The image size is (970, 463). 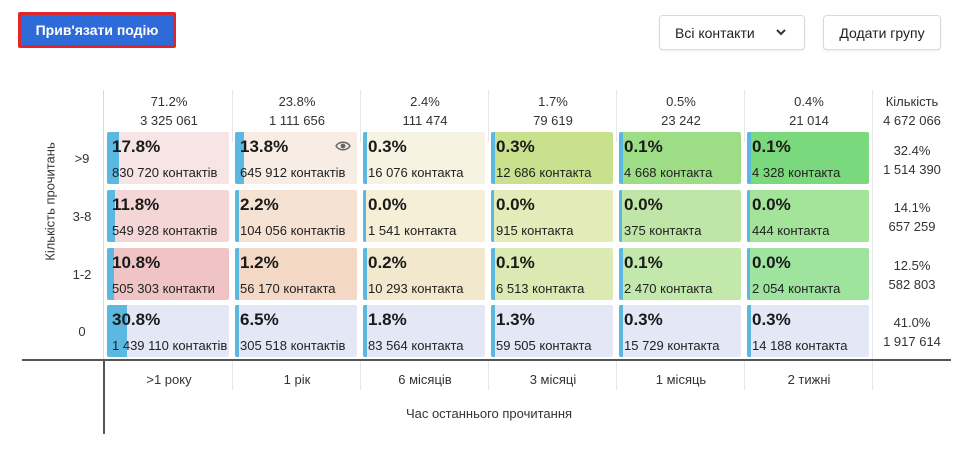 What do you see at coordinates (680, 158) in the screenshot?
I see `heatmap-cell: 0.1% 4 668 контакта` at bounding box center [680, 158].